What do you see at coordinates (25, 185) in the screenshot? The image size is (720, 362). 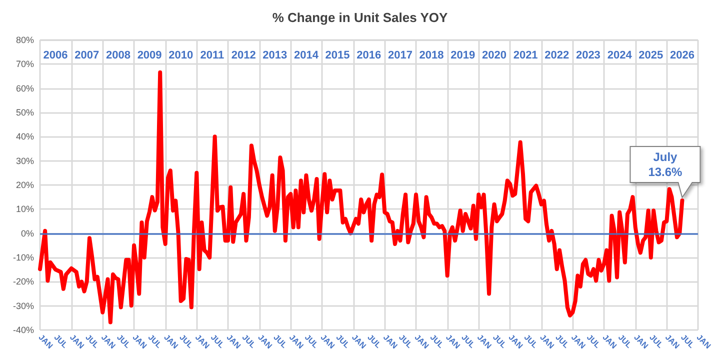 I see `y-tick-label: 20%` at bounding box center [25, 185].